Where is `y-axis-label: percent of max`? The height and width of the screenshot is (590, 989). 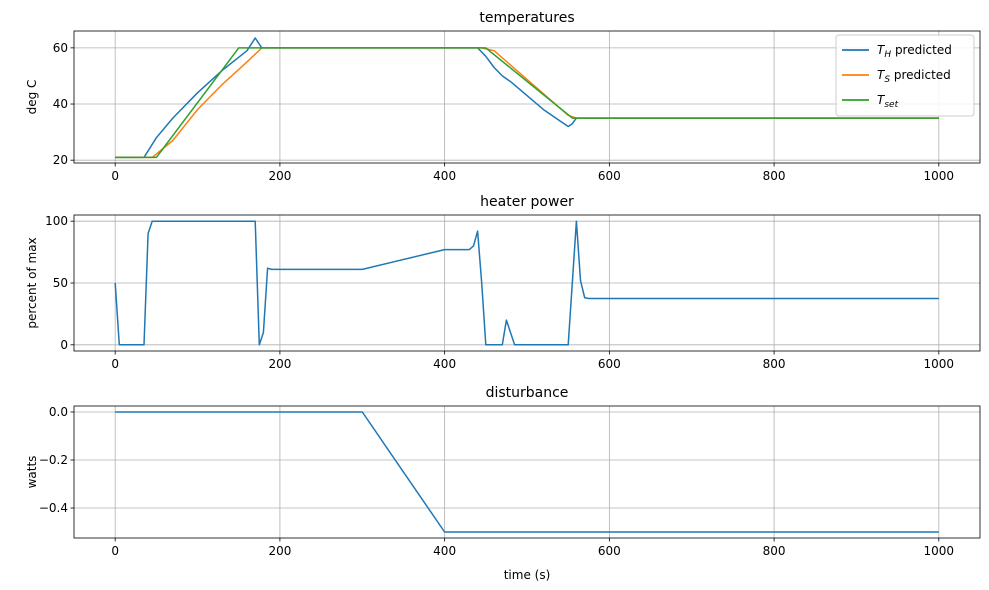
y-axis-label: percent of max is located at coordinates (32, 282).